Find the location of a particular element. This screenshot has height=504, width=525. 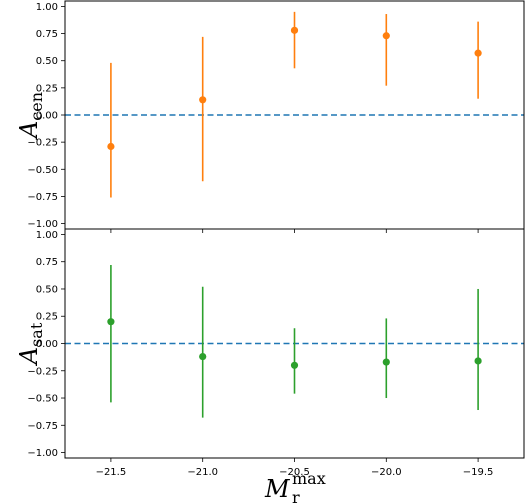

bottom-y-tick-label: −0.50 is located at coordinates (42, 399).